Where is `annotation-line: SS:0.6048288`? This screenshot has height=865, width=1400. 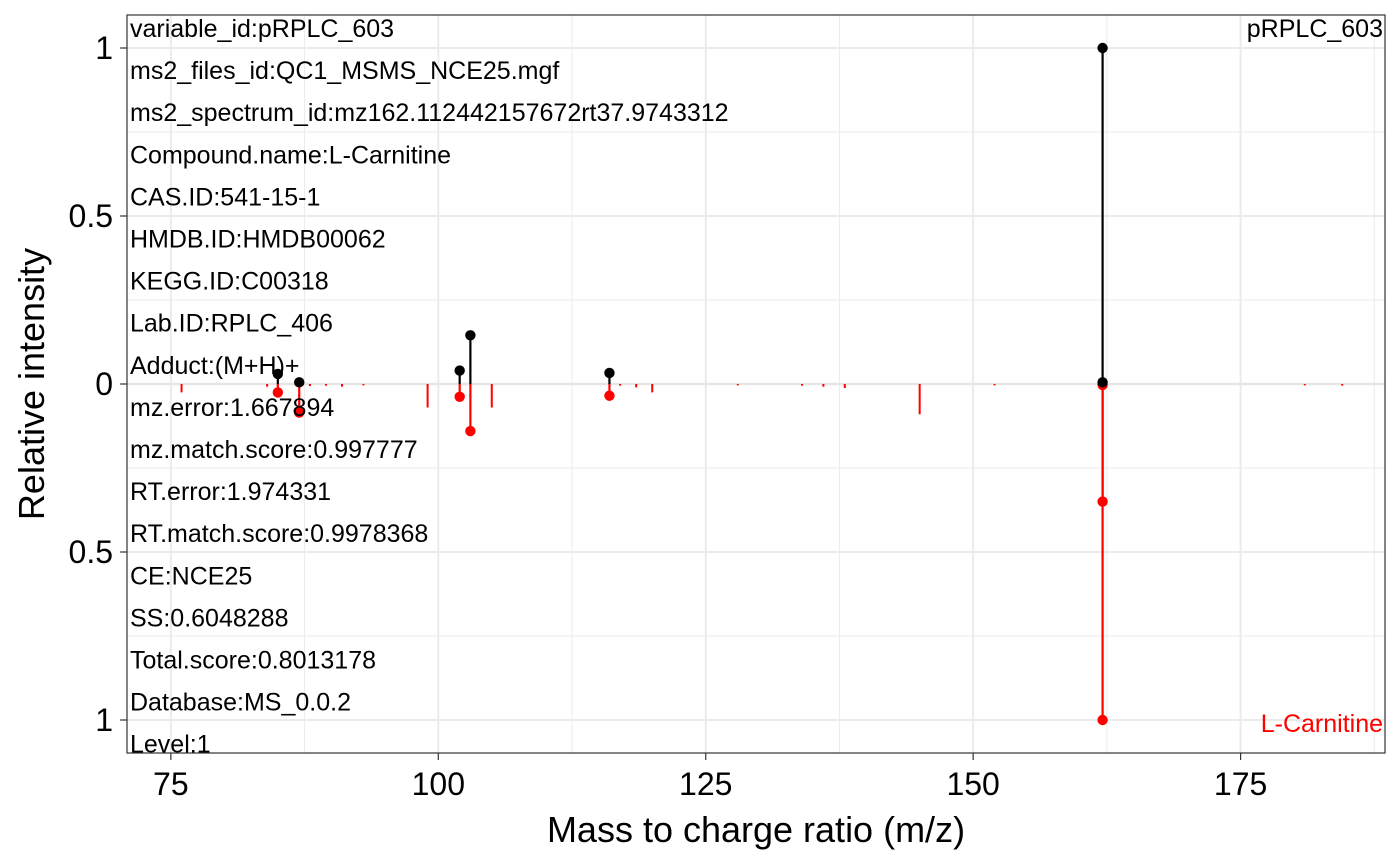 annotation-line: SS:0.6048288 is located at coordinates (209, 618).